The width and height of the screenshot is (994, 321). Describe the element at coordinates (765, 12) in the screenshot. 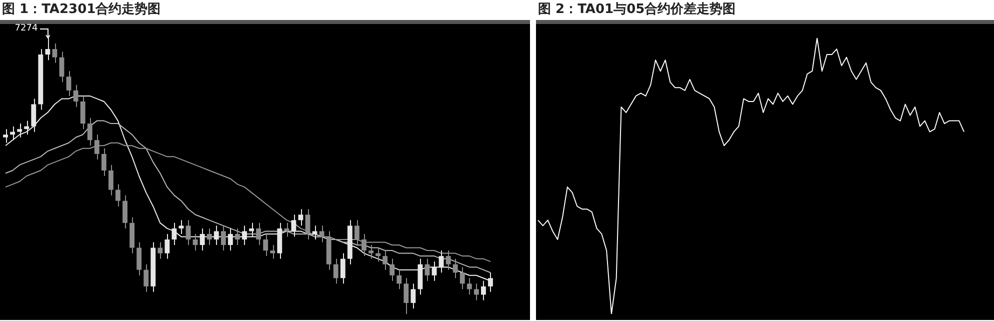

I see `chart-title: 图 2：TA01与05合约价差走势图` at that location.